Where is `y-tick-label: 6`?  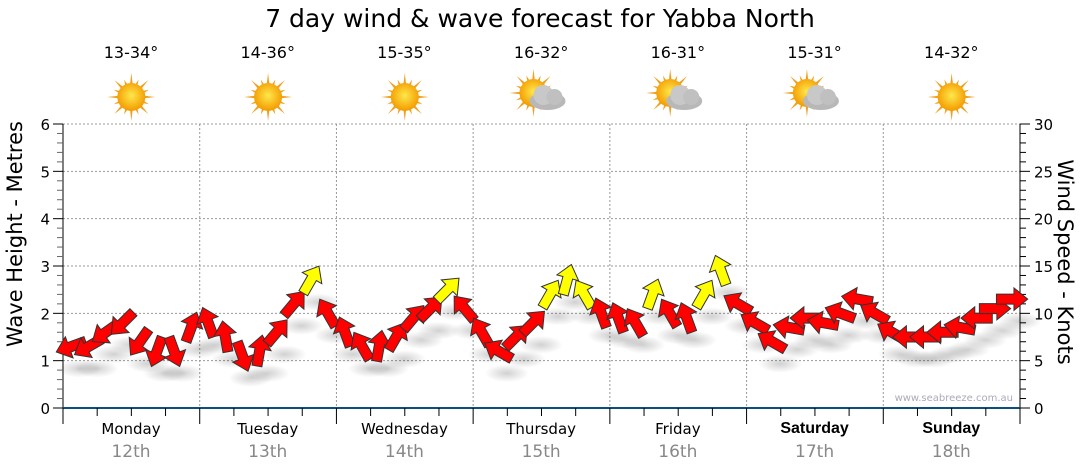
y-tick-label: 6 is located at coordinates (45, 125).